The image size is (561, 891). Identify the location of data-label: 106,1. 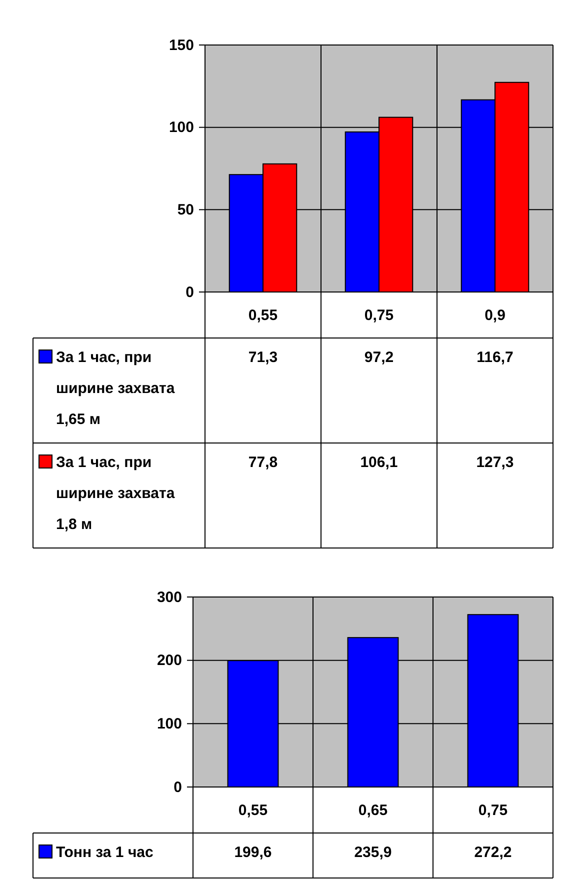
(379, 462).